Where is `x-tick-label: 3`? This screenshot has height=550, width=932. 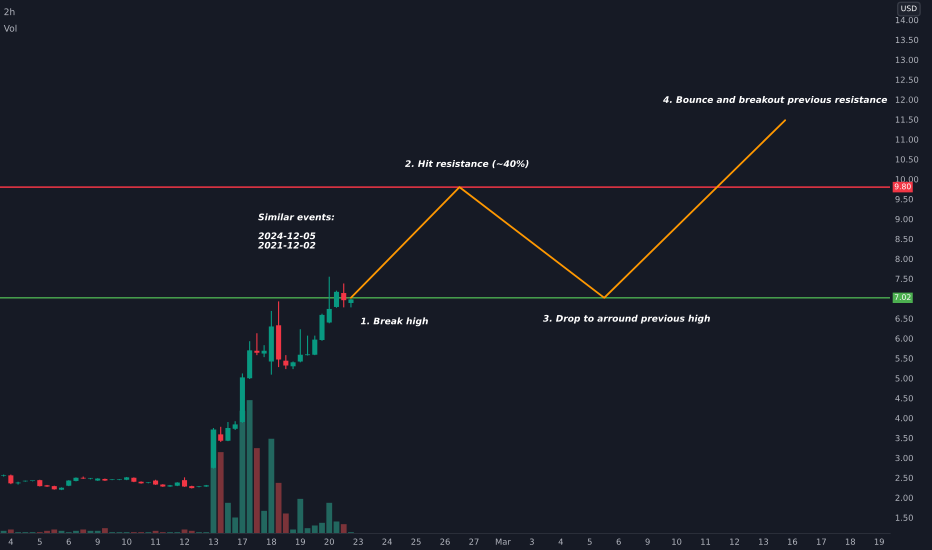
x-tick-label: 3 is located at coordinates (532, 541).